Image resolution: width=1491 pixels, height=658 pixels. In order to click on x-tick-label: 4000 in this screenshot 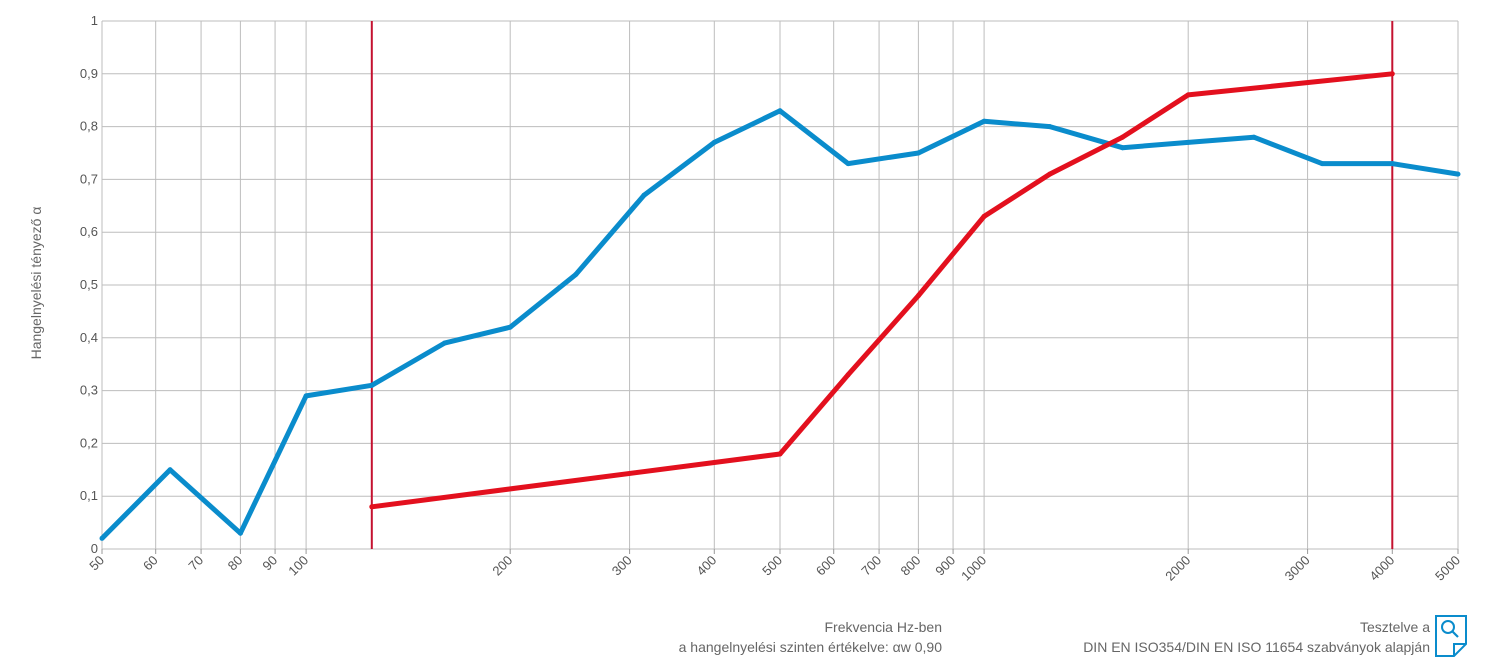, I will do `click(1381, 568)`.